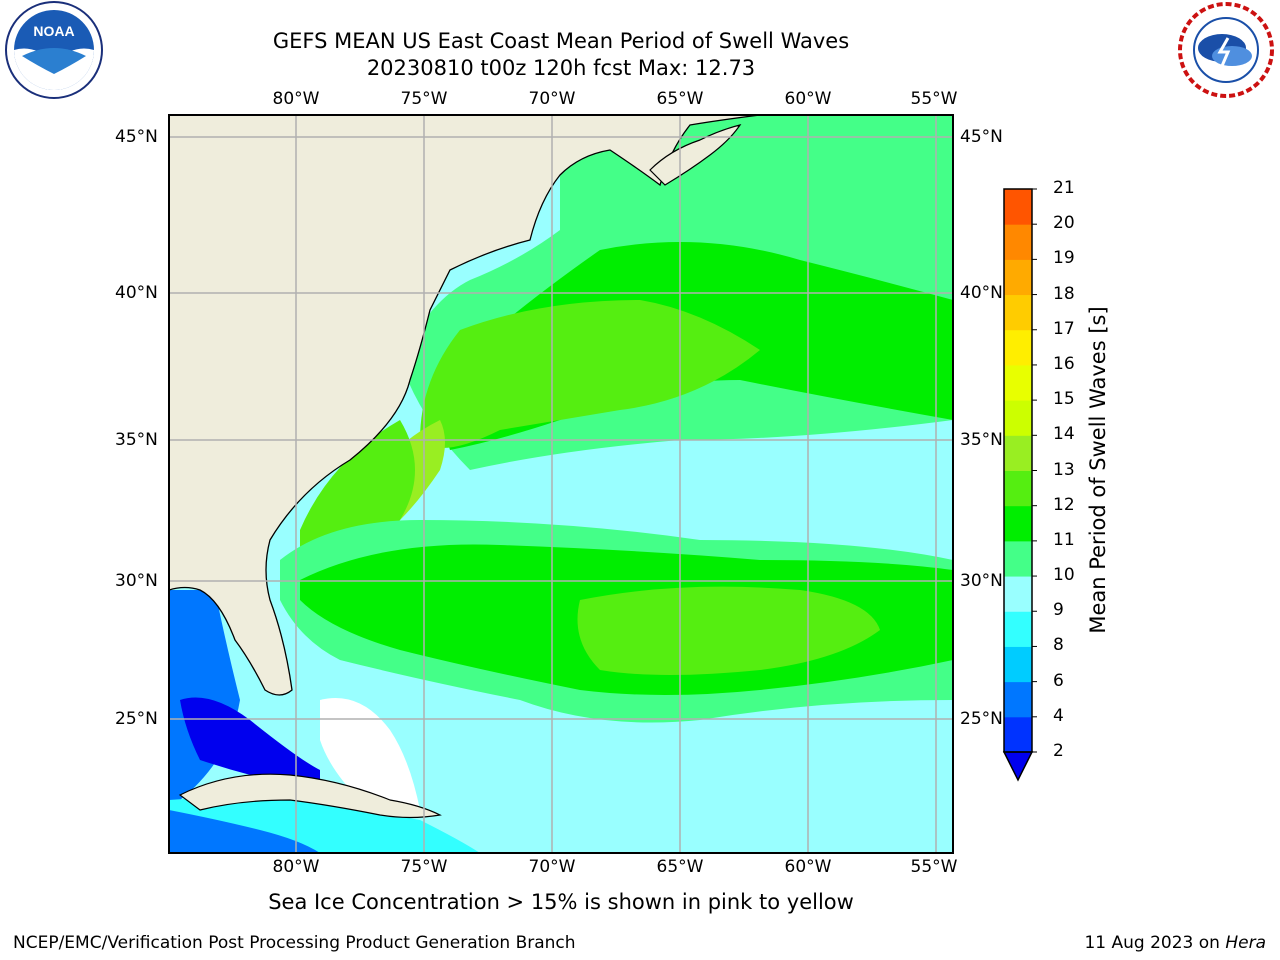  Describe the element at coordinates (981, 581) in the screenshot. I see `lat-label-right: 30°N` at that location.